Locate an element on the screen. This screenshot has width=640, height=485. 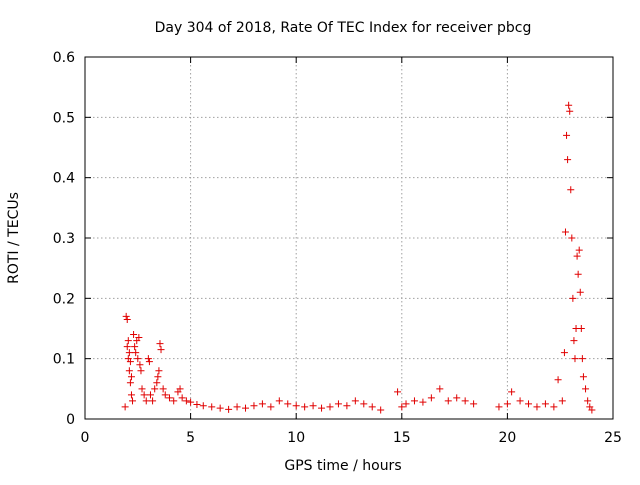
x-tick-label: 25 is located at coordinates (613, 438).